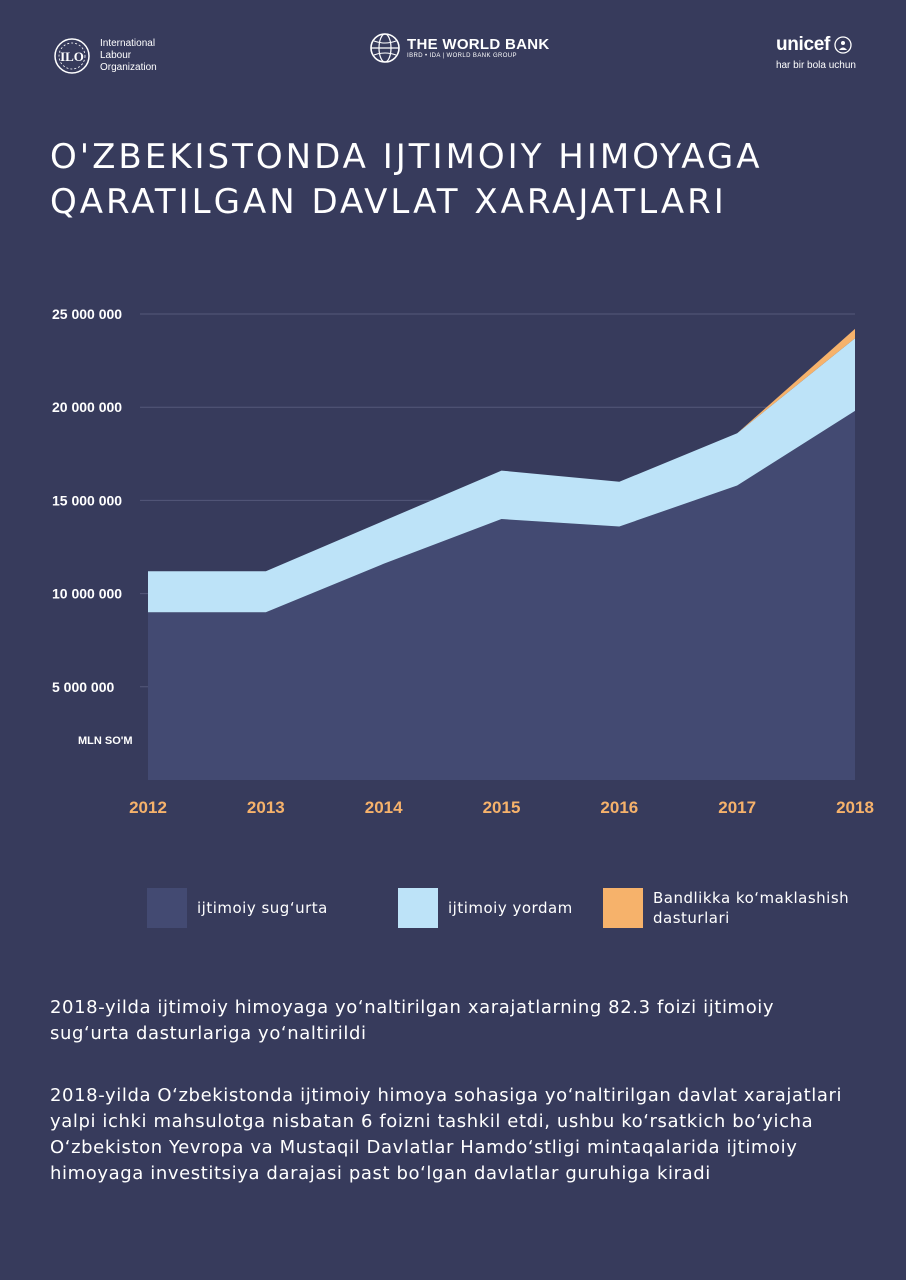 This screenshot has height=1280, width=906. What do you see at coordinates (691, 918) in the screenshot?
I see `legend-label-employment-line2: dasturlari` at bounding box center [691, 918].